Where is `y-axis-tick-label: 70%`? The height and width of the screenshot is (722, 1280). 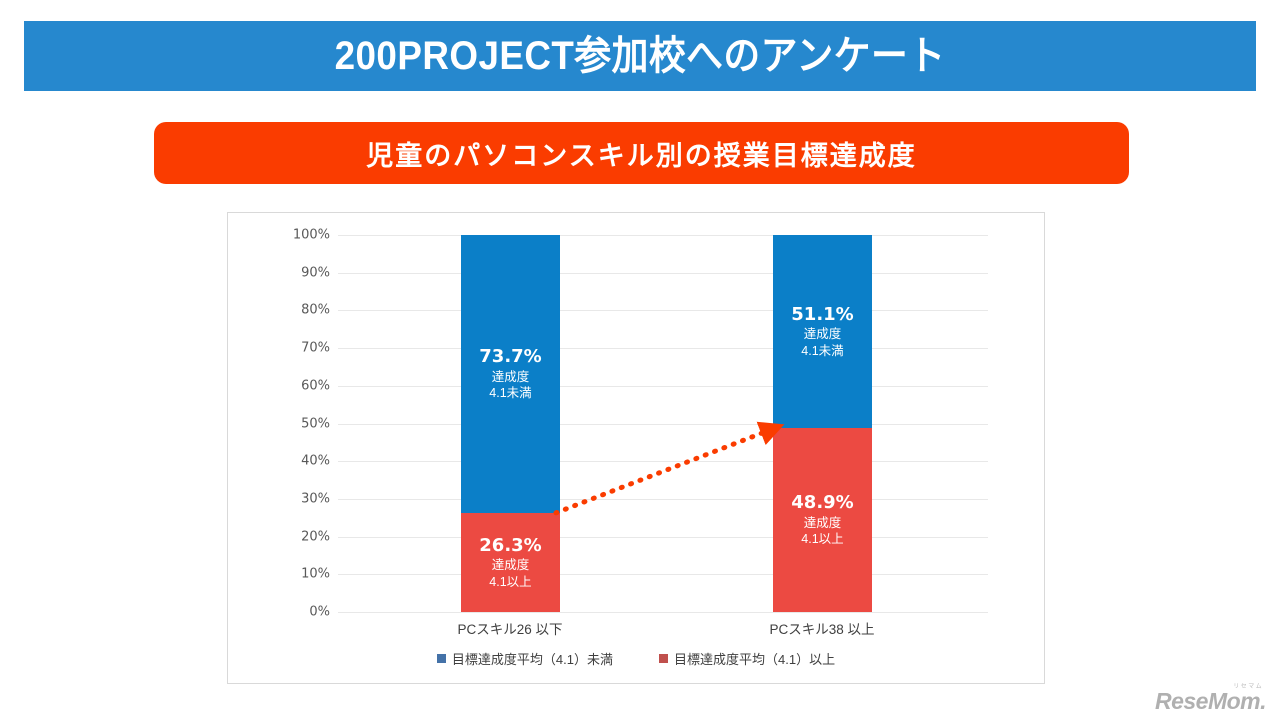 y-axis-tick-label: 70% is located at coordinates (315, 348).